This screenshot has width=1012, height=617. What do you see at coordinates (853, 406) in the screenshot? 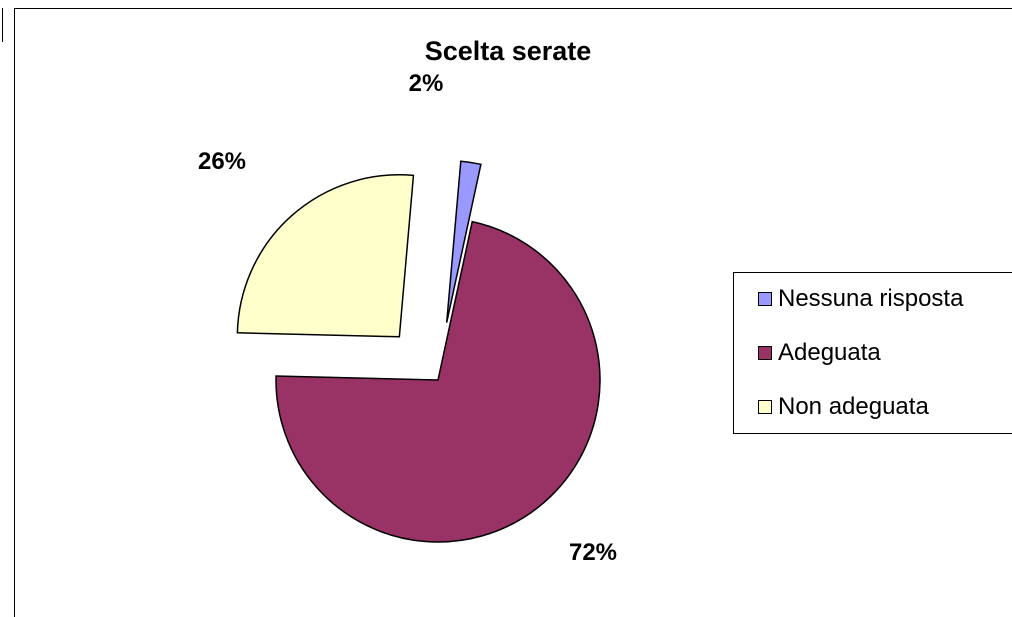
I see `legend-label: Non adeguata` at bounding box center [853, 406].